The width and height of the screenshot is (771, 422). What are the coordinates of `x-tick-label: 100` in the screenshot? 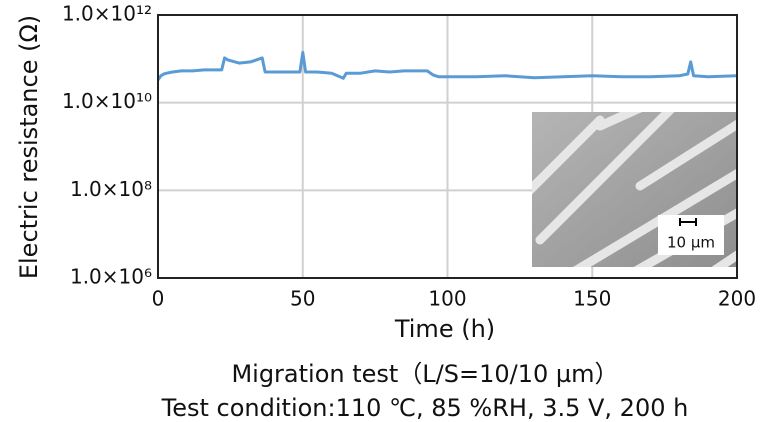 It's located at (447, 299).